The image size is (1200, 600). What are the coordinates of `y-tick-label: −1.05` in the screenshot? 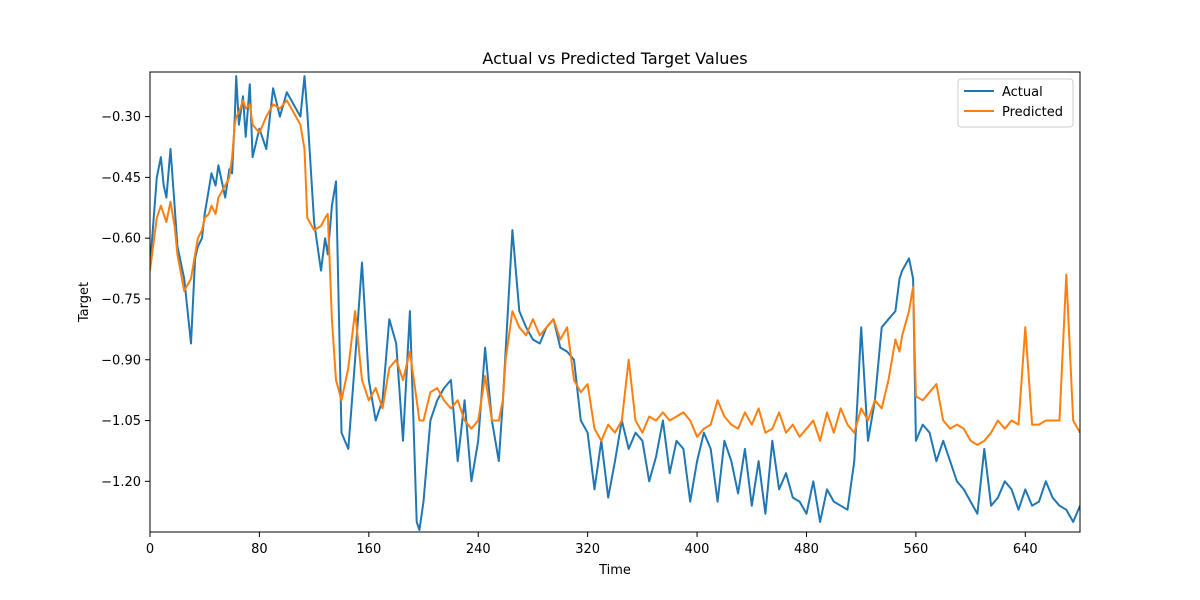 It's located at (121, 421).